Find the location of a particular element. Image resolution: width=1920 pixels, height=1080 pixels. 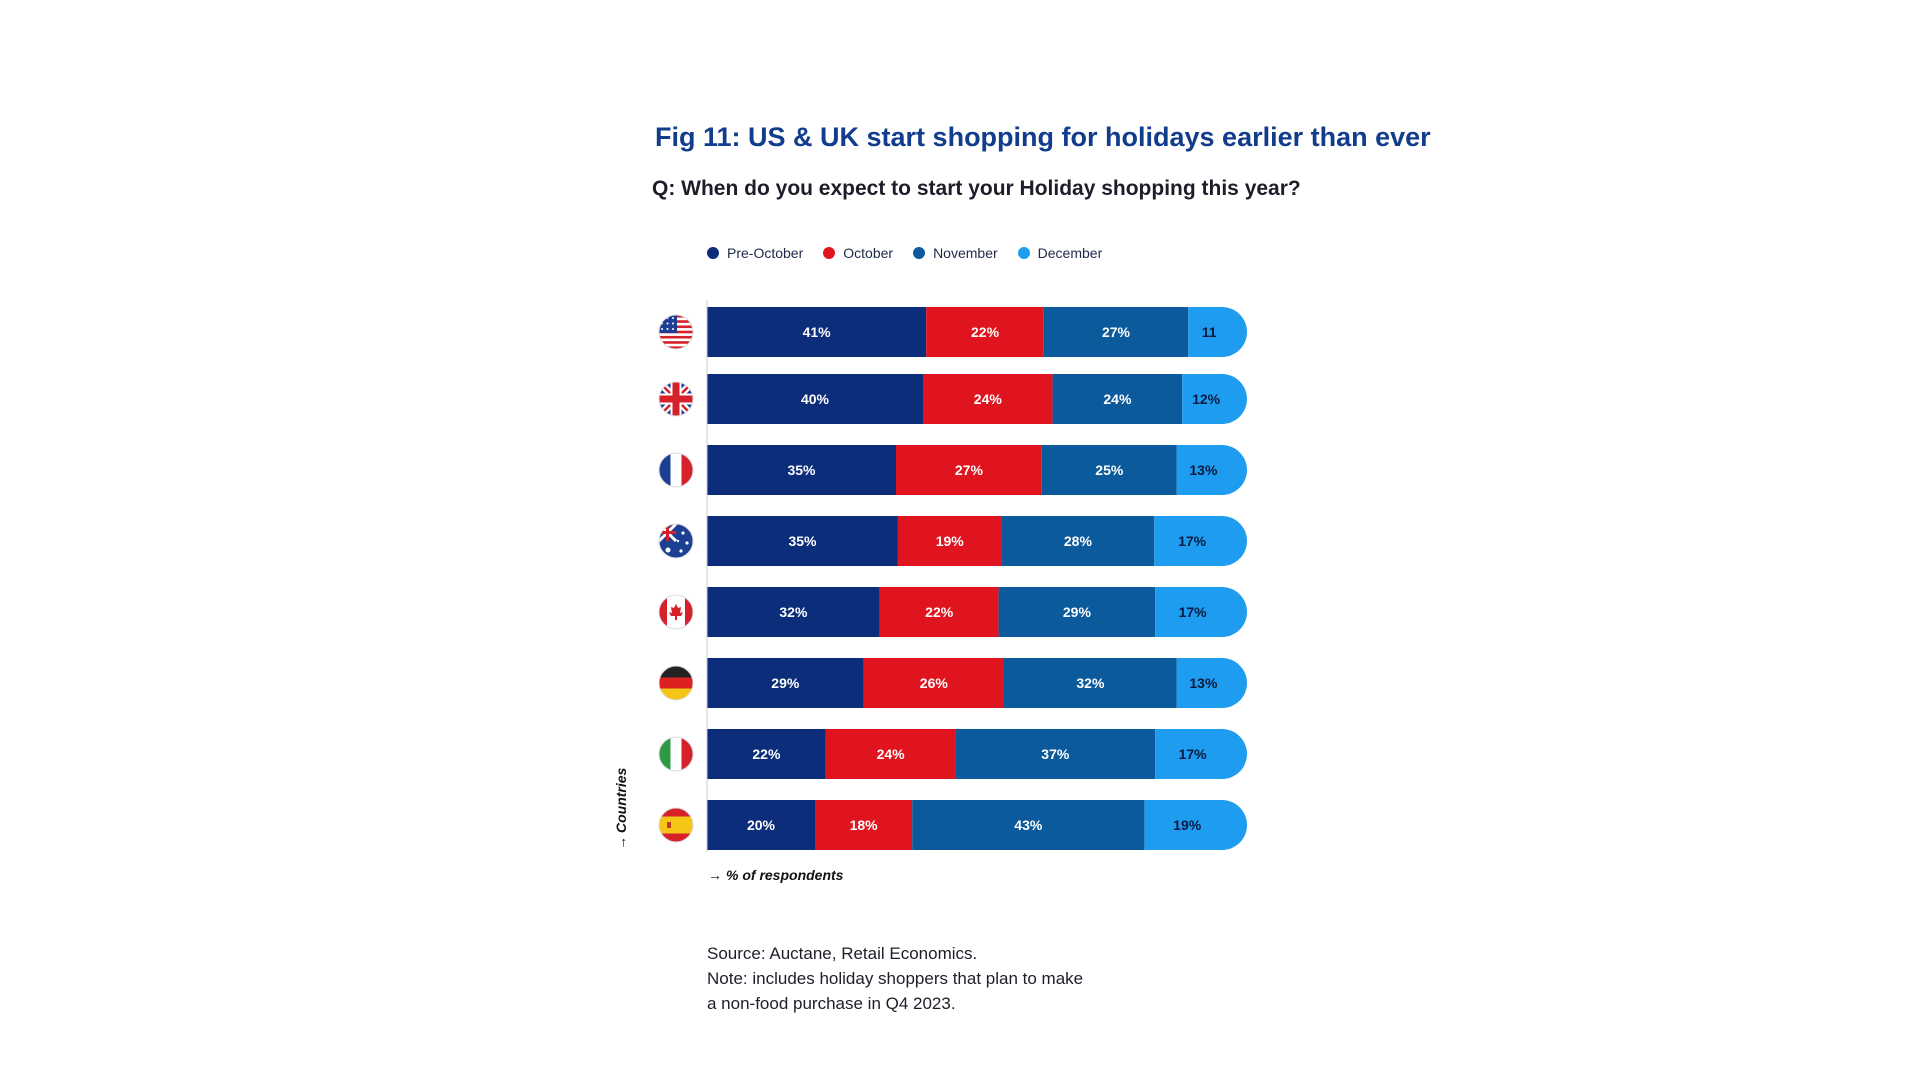

uk-flag-icon is located at coordinates (676, 399).